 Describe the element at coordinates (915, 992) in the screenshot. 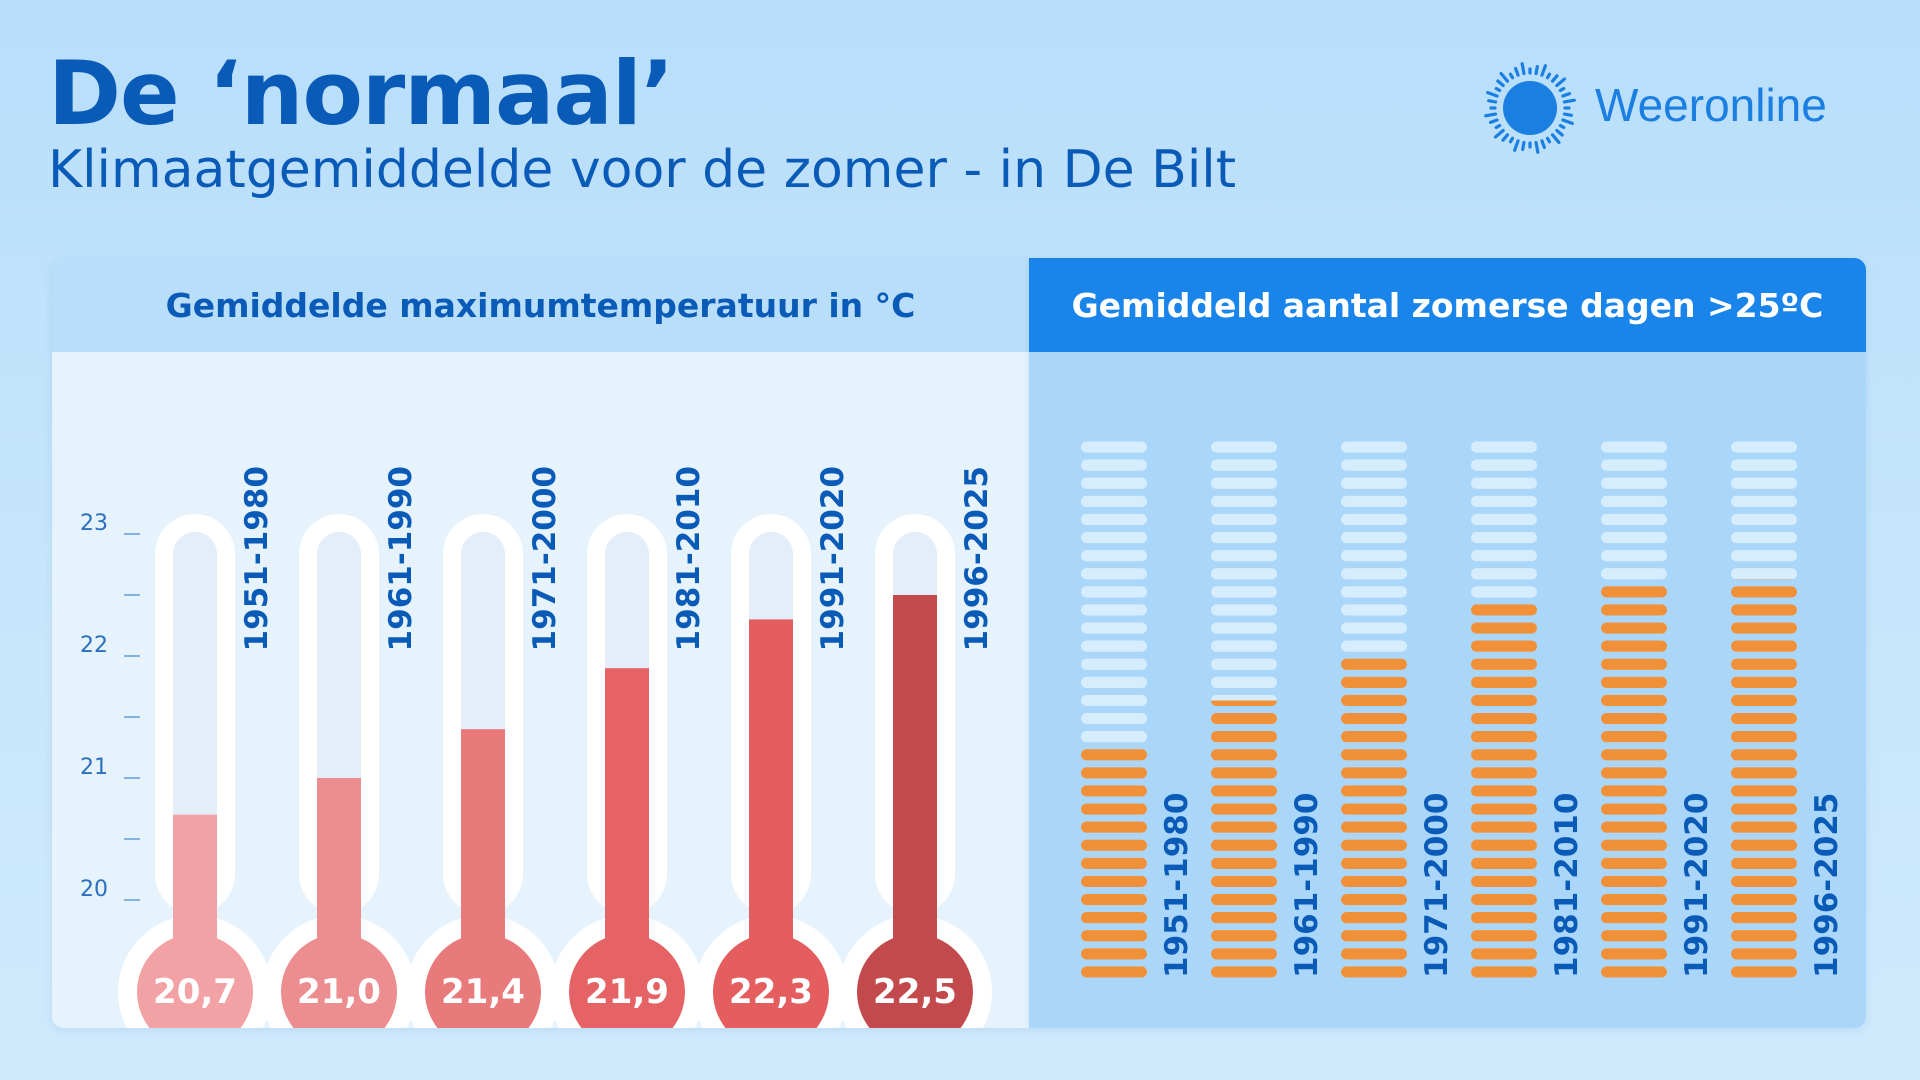

I see `temperature-value-label: 22,5` at that location.